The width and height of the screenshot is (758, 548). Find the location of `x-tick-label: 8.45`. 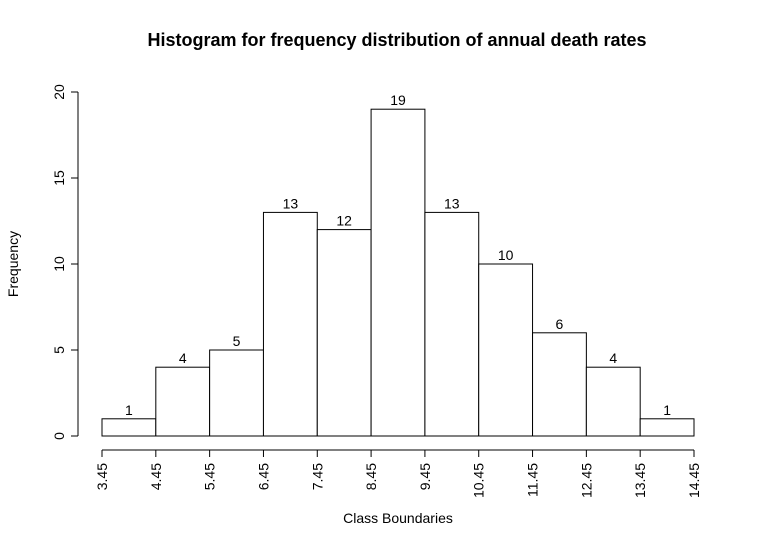

x-tick-label: 8.45 is located at coordinates (371, 476).